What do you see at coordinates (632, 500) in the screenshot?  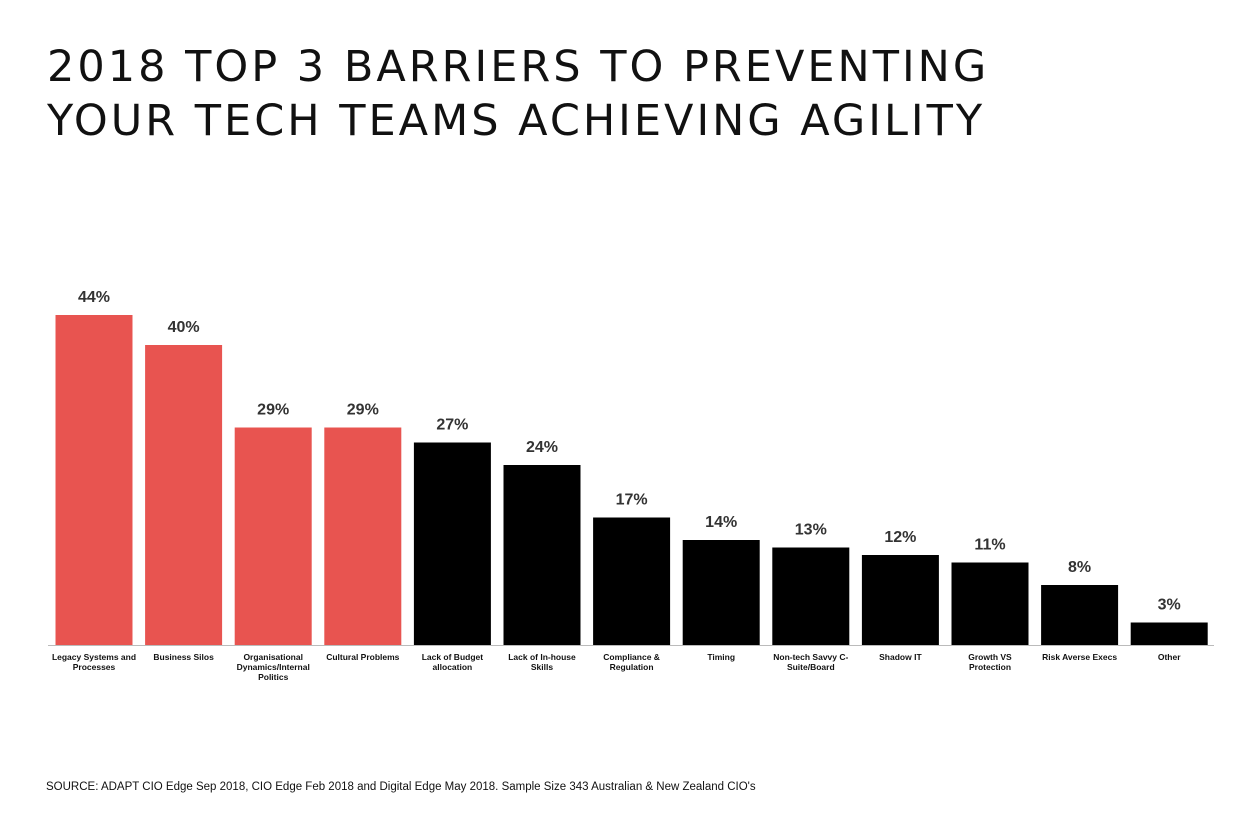 I see `data-label: 17%` at bounding box center [632, 500].